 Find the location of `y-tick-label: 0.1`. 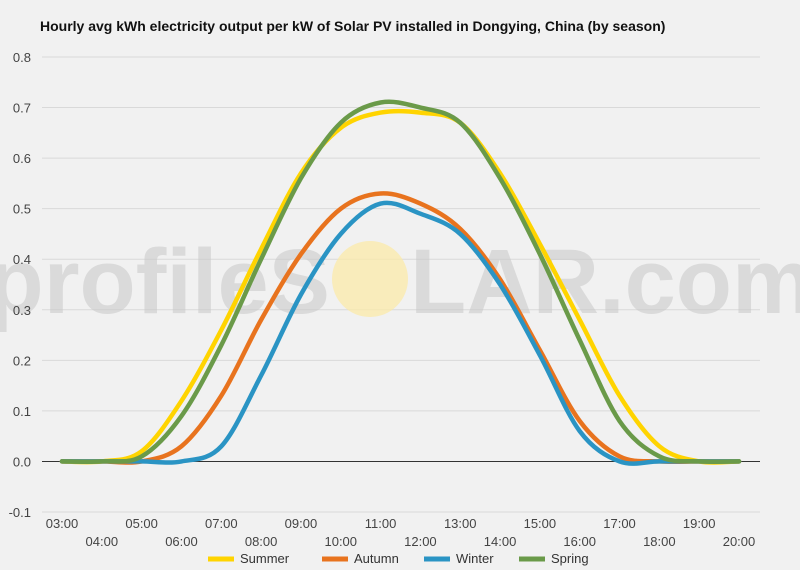

y-tick-label: 0.1 is located at coordinates (22, 411).